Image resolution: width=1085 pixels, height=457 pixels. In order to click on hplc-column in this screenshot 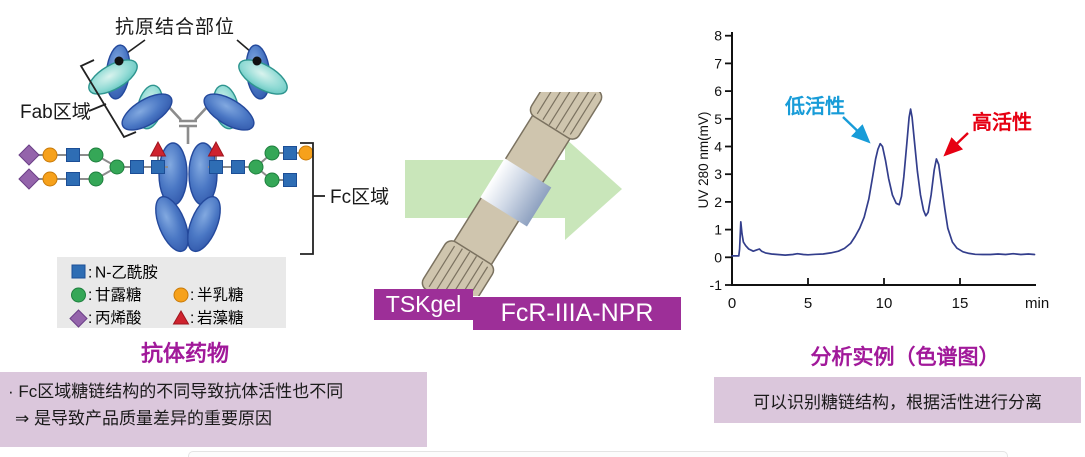, I will do `click(512, 194)`.